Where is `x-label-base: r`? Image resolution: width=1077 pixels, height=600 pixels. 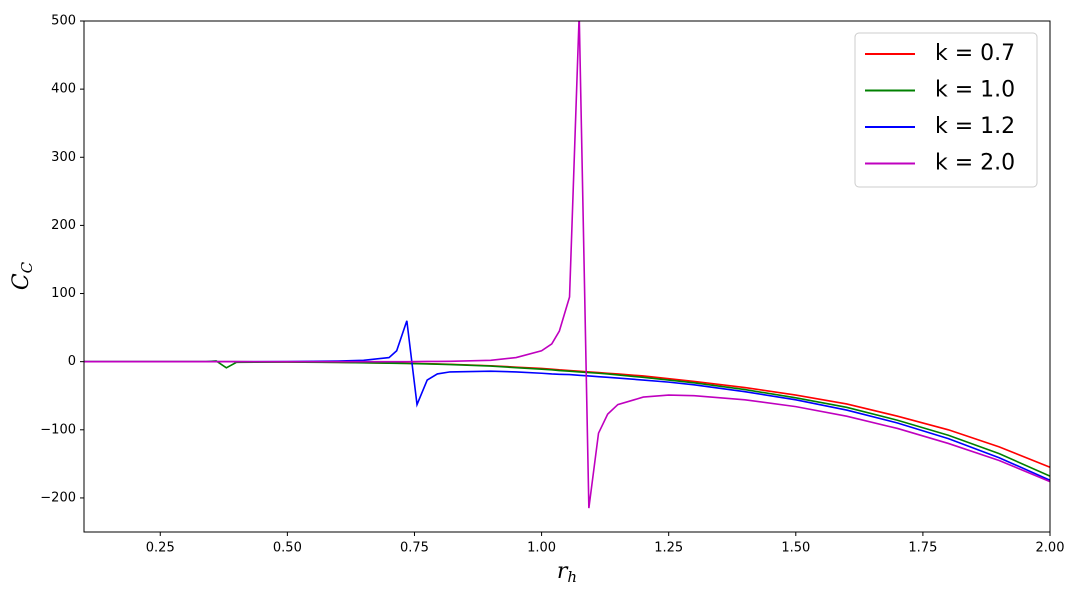 x-label-base: r is located at coordinates (563, 571).